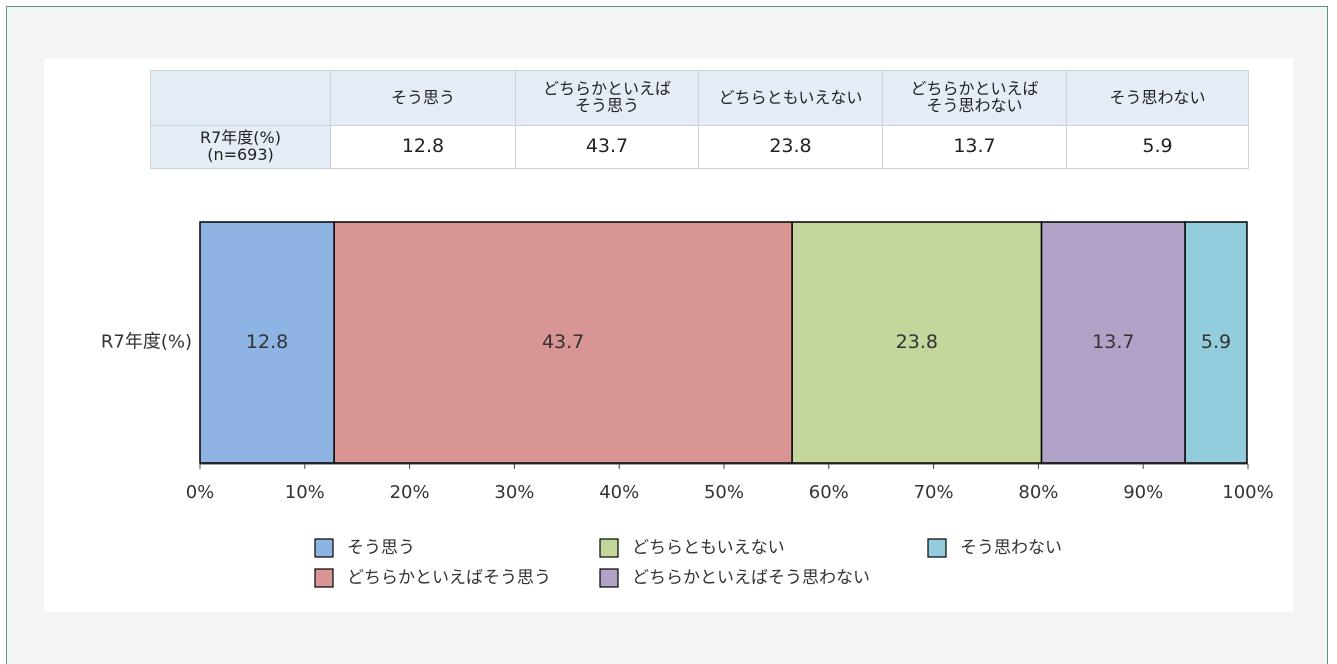 The height and width of the screenshot is (664, 1337). What do you see at coordinates (241, 98) in the screenshot?
I see `header-cell` at bounding box center [241, 98].